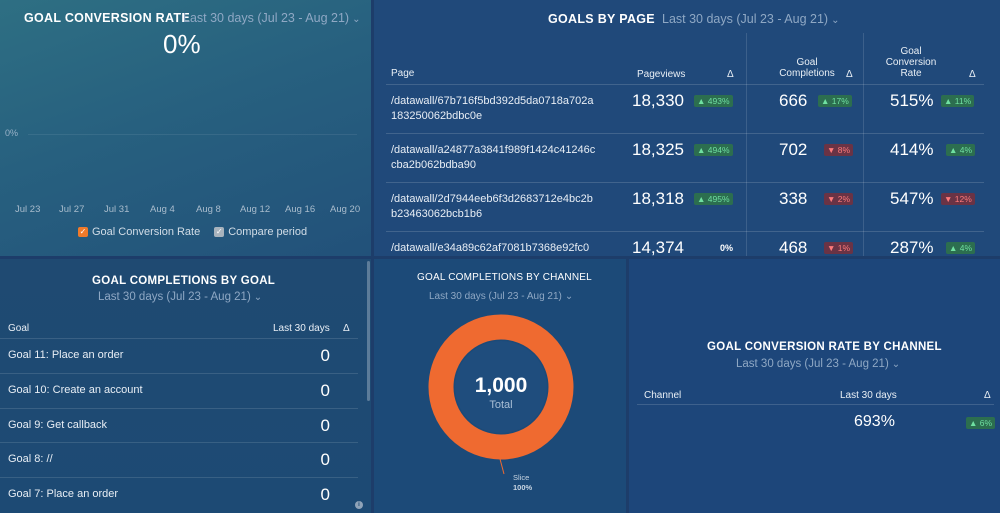 The height and width of the screenshot is (513, 1000). Describe the element at coordinates (208, 209) in the screenshot. I see `x-axis-tick: Aug 8` at that location.